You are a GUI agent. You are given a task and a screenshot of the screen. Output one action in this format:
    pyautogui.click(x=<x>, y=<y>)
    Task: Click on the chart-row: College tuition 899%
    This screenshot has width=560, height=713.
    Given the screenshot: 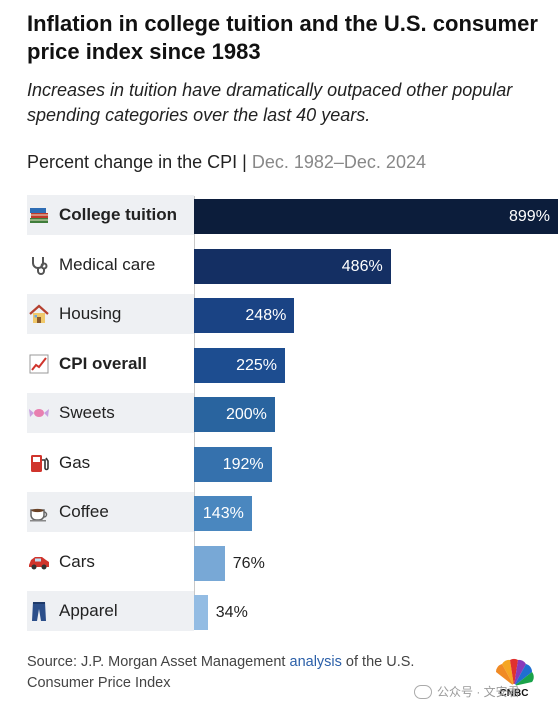 What is the action you would take?
    pyautogui.click(x=292, y=215)
    